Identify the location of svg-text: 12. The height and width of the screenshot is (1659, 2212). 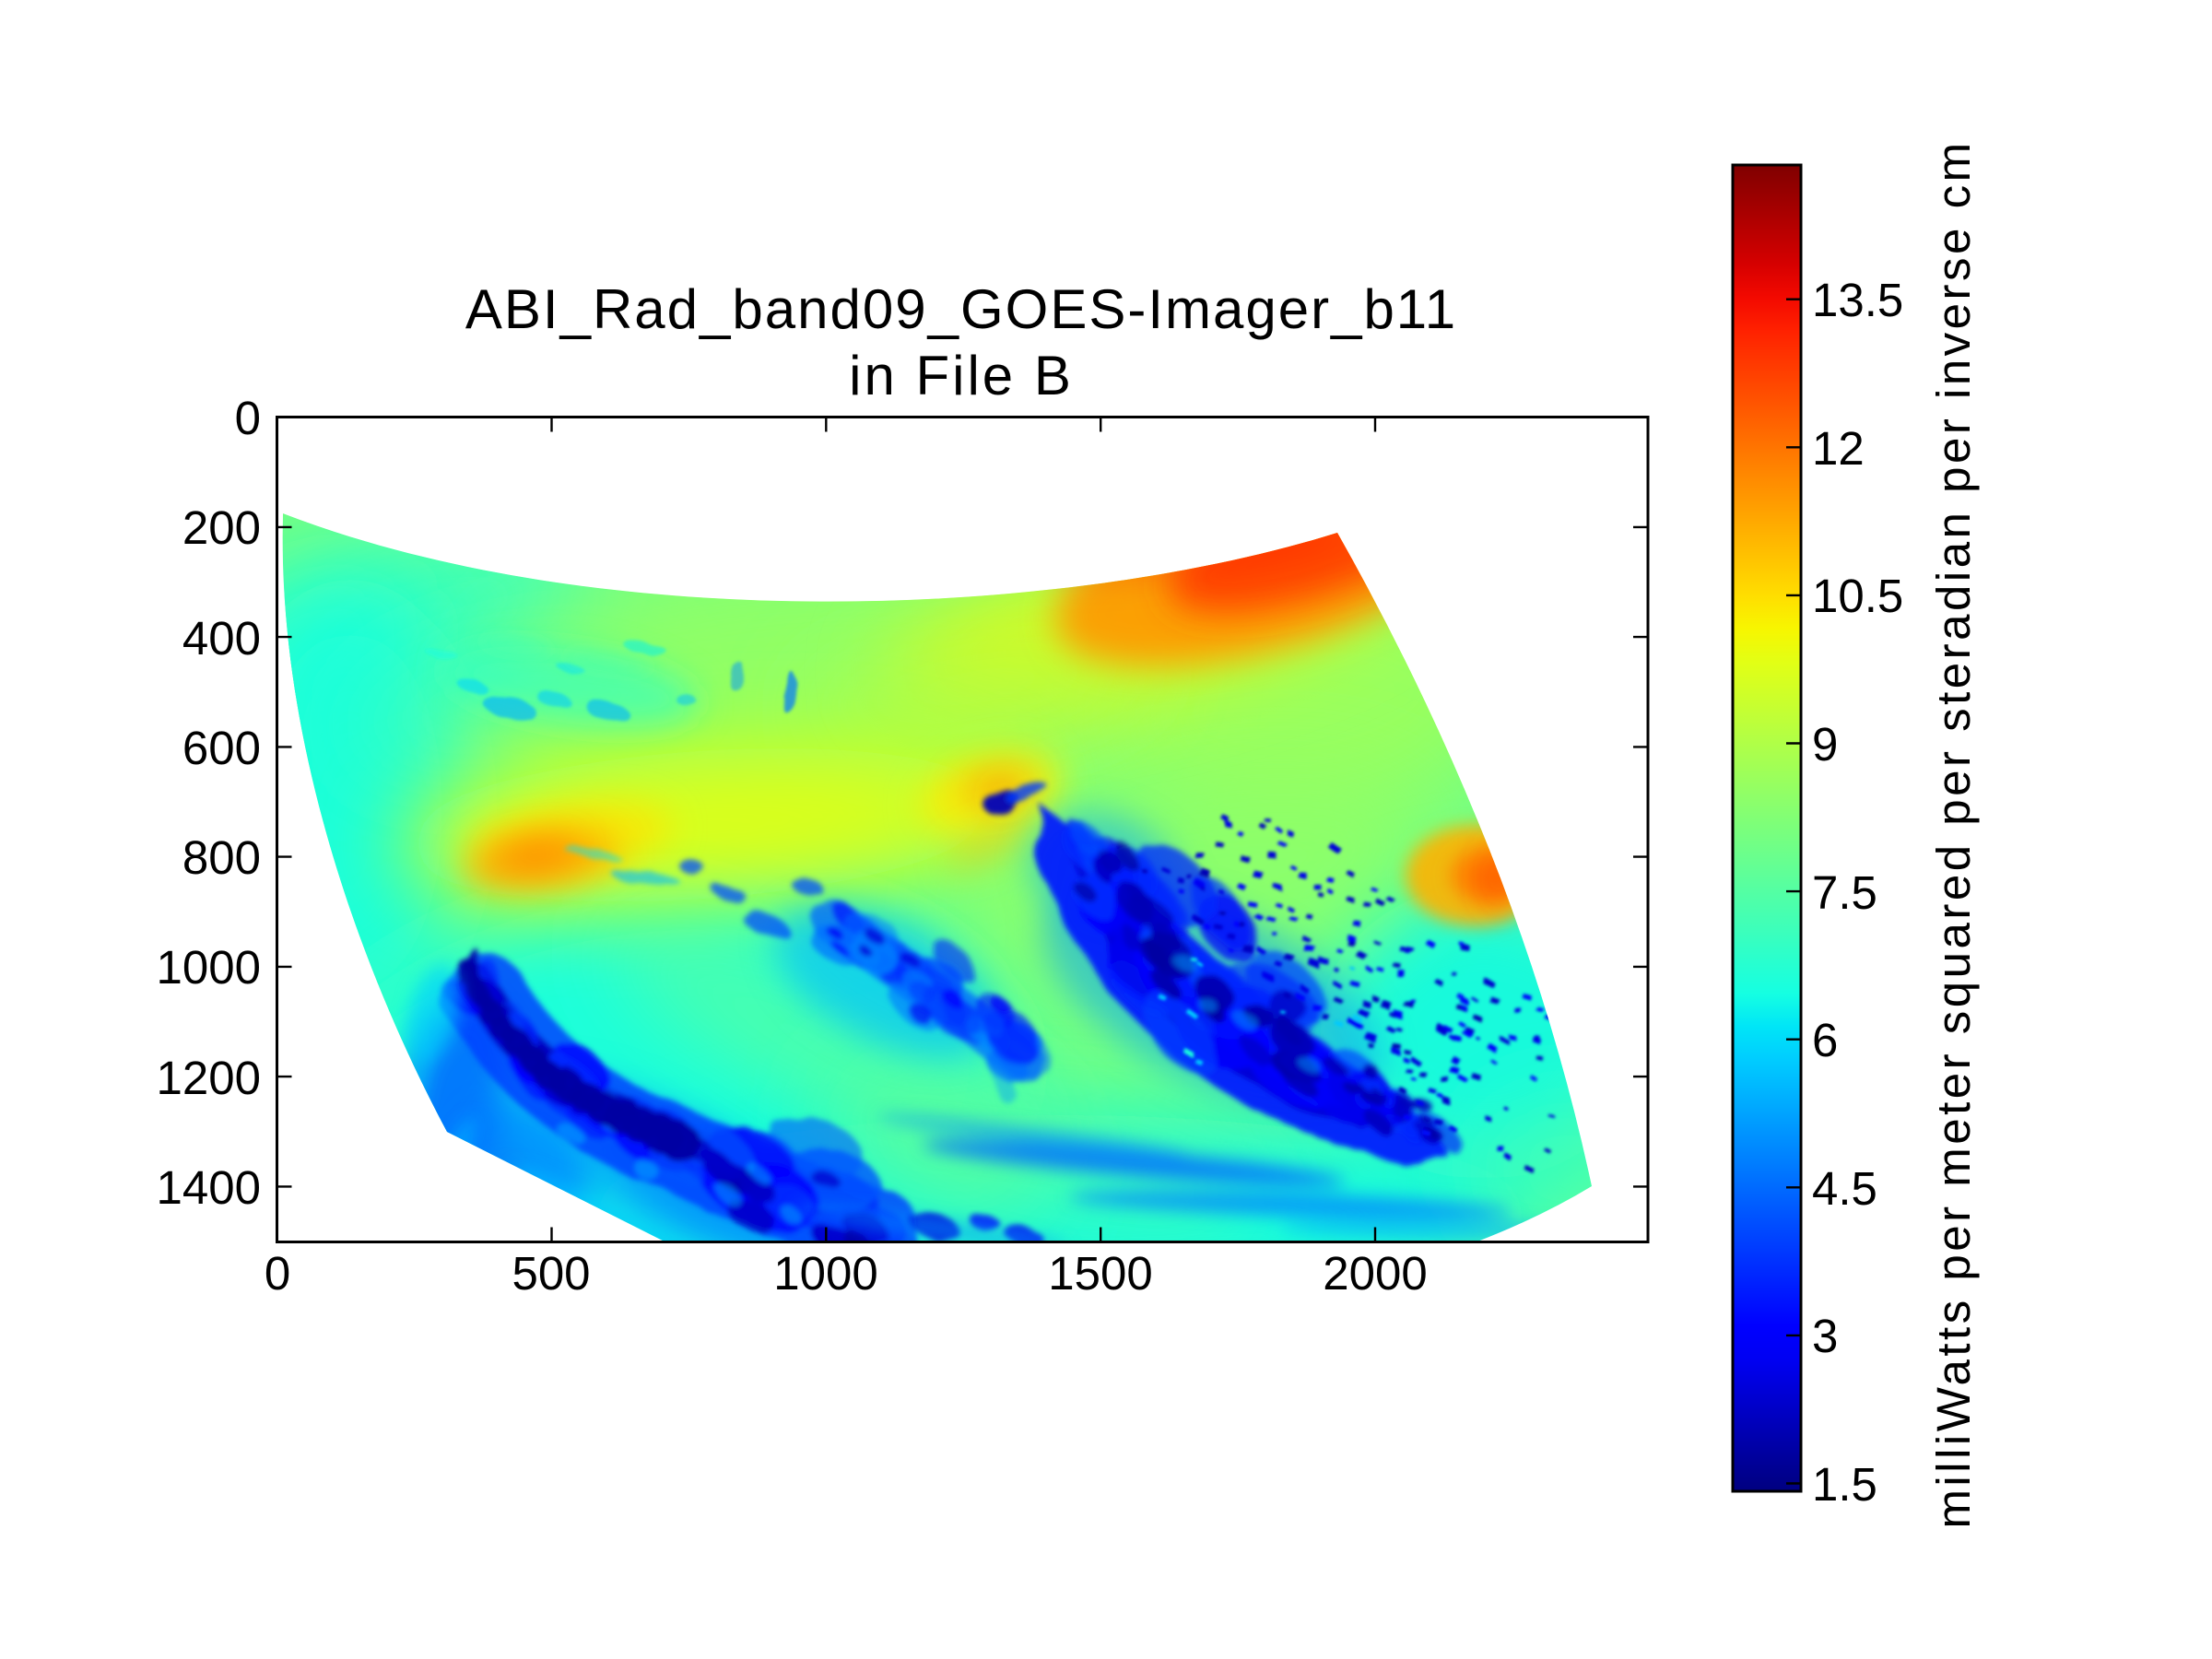
(1838, 448).